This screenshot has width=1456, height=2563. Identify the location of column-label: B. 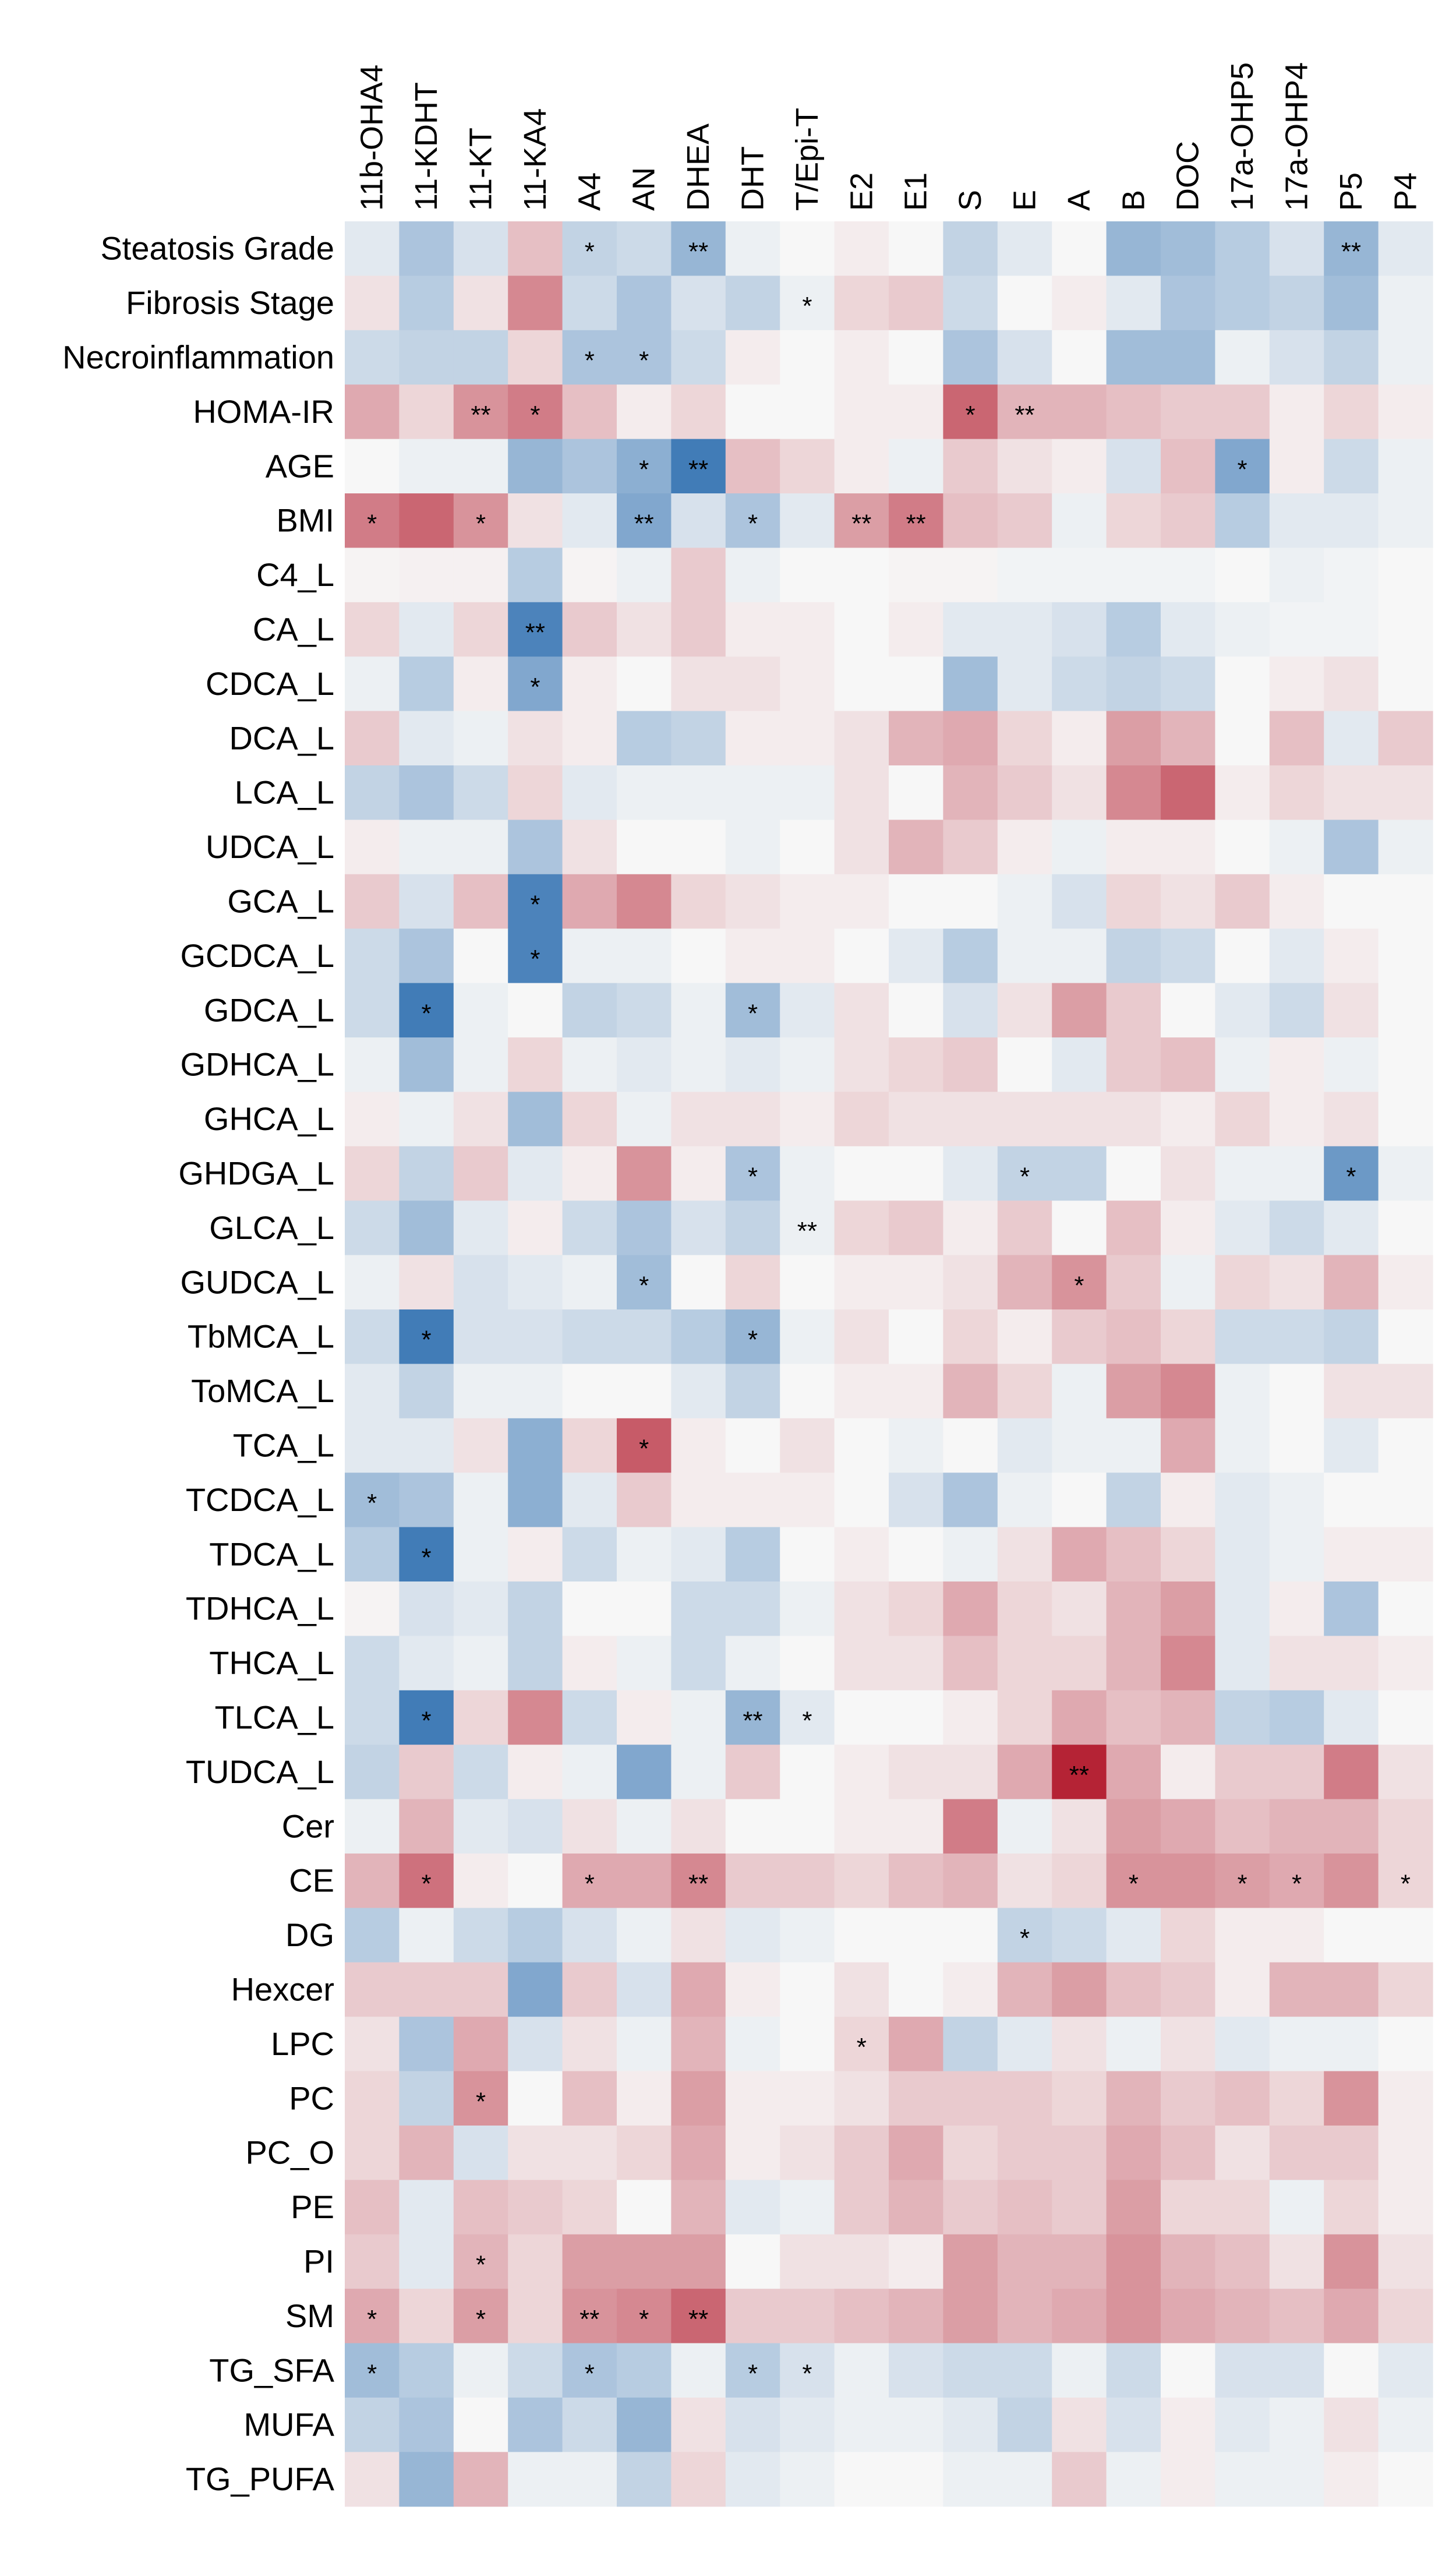
(1133, 201).